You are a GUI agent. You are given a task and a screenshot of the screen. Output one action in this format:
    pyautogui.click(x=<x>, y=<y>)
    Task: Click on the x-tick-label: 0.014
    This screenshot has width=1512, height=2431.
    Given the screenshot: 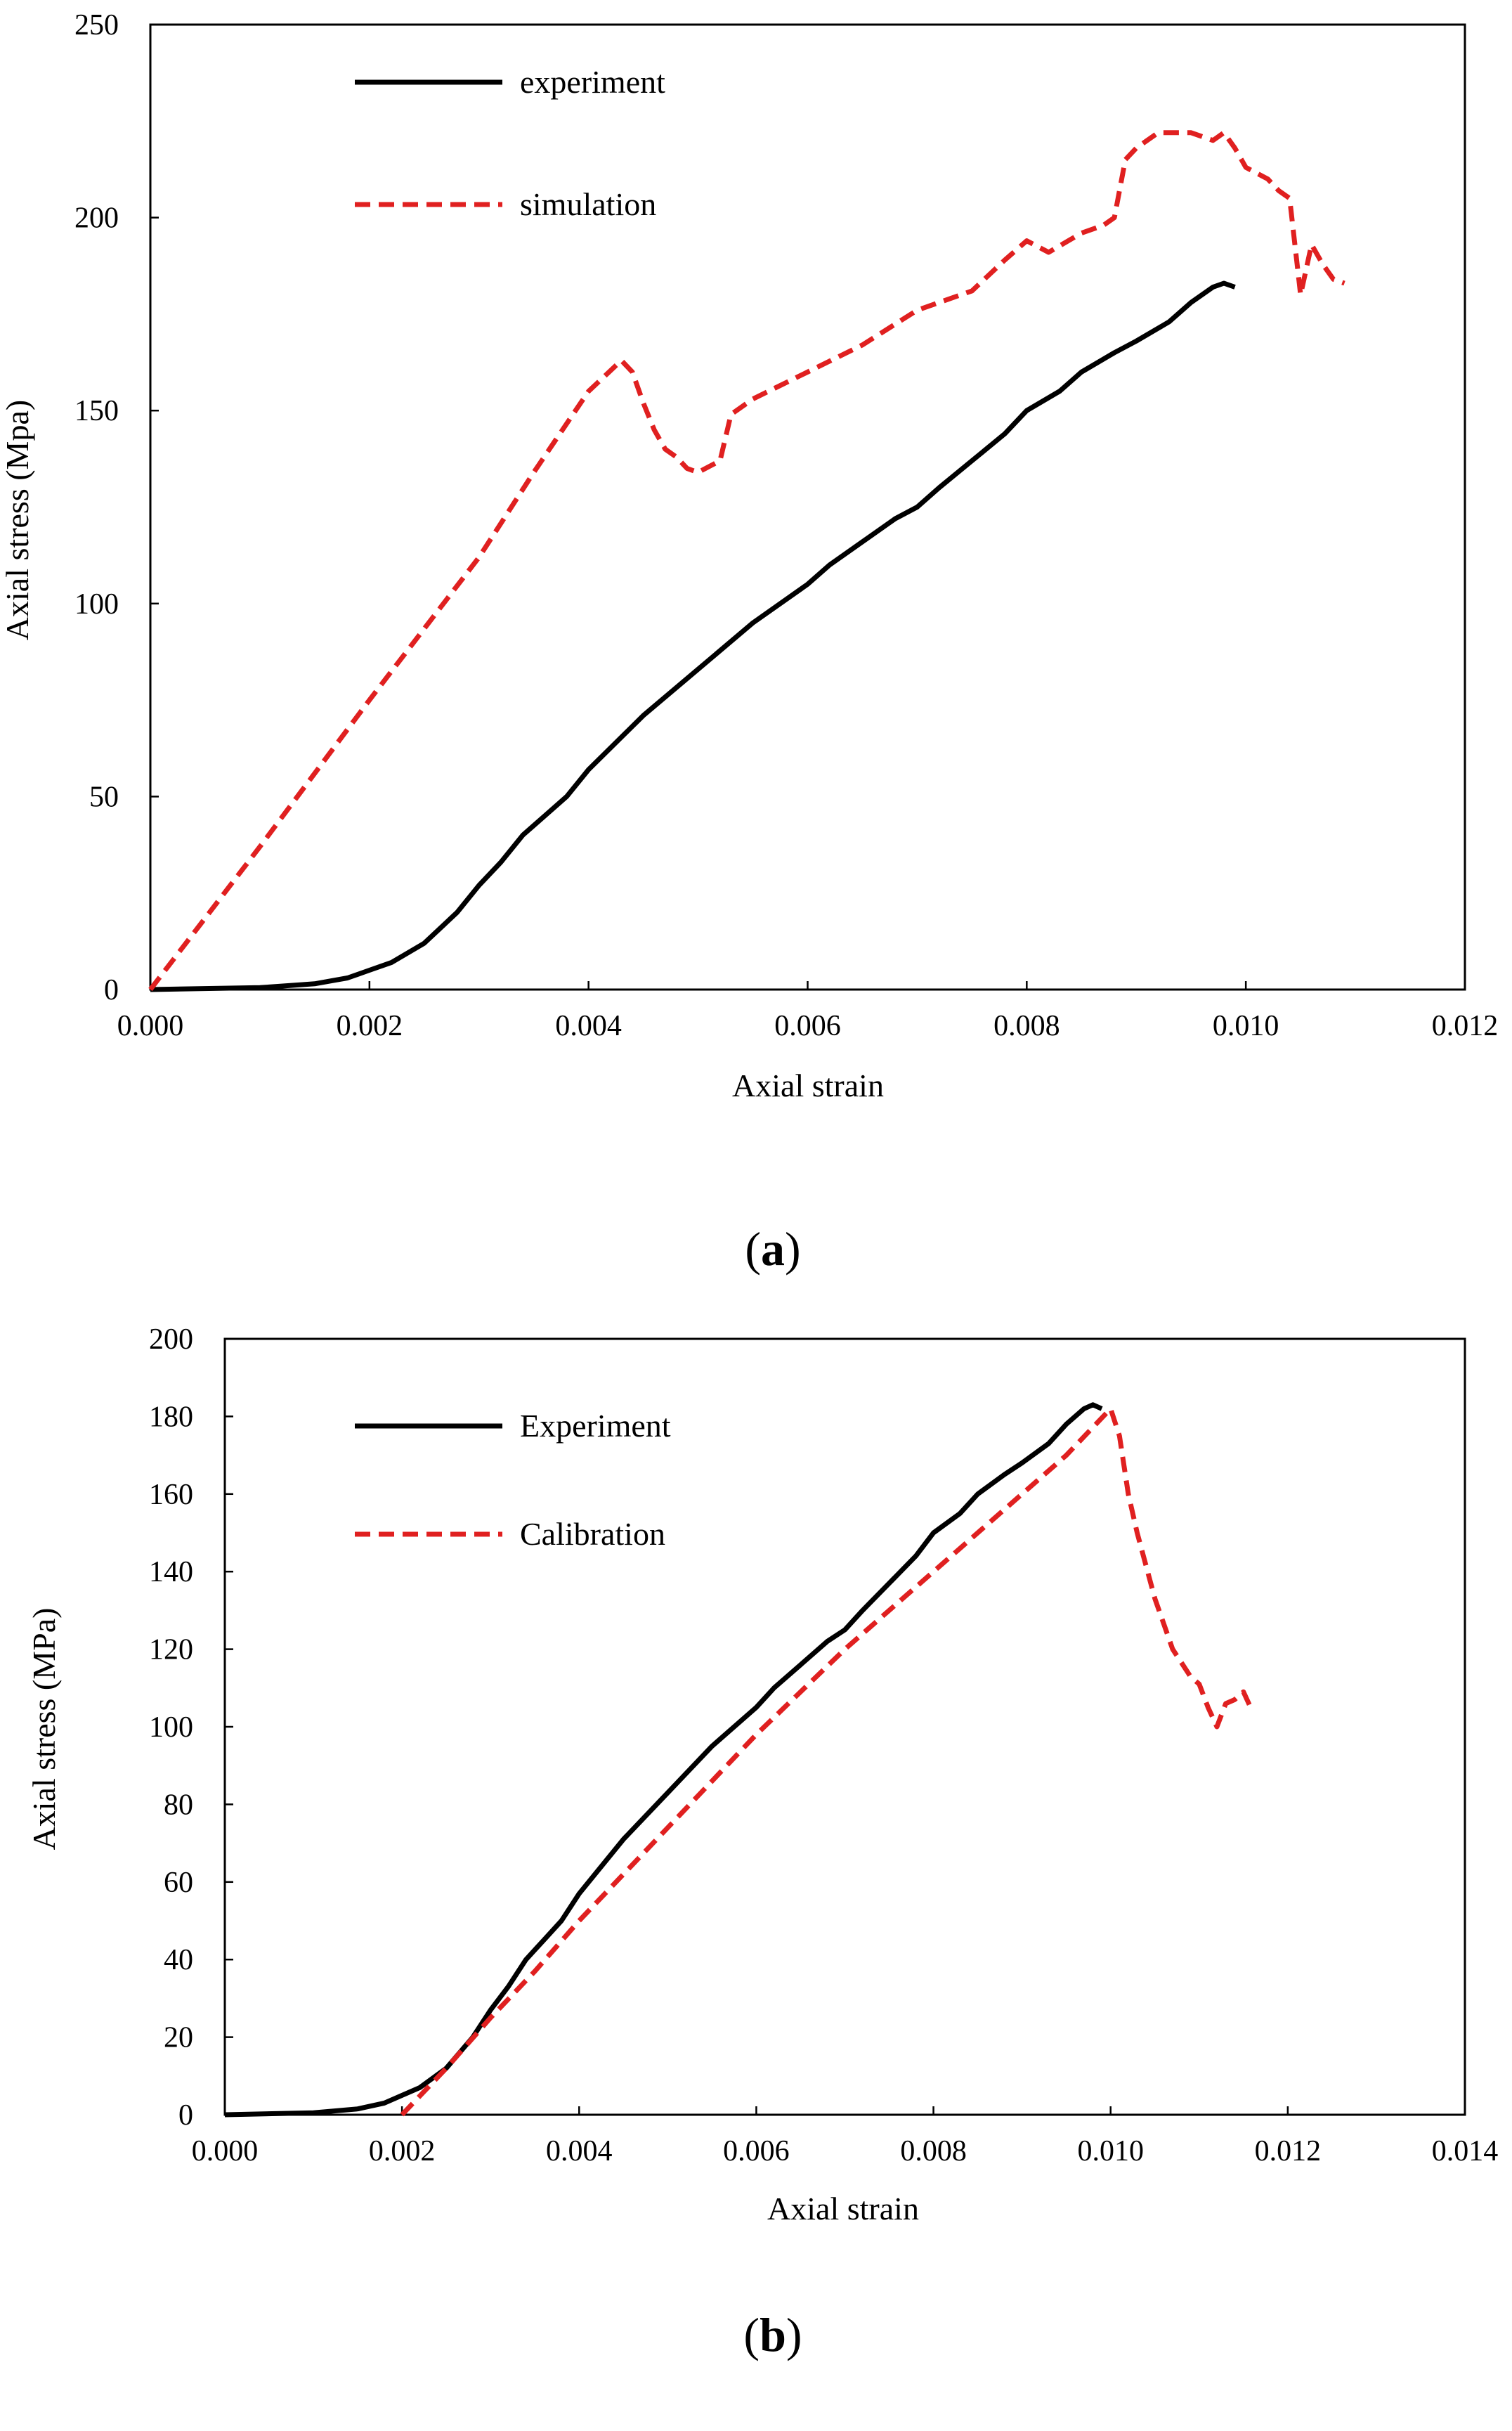 What is the action you would take?
    pyautogui.click(x=1465, y=2151)
    